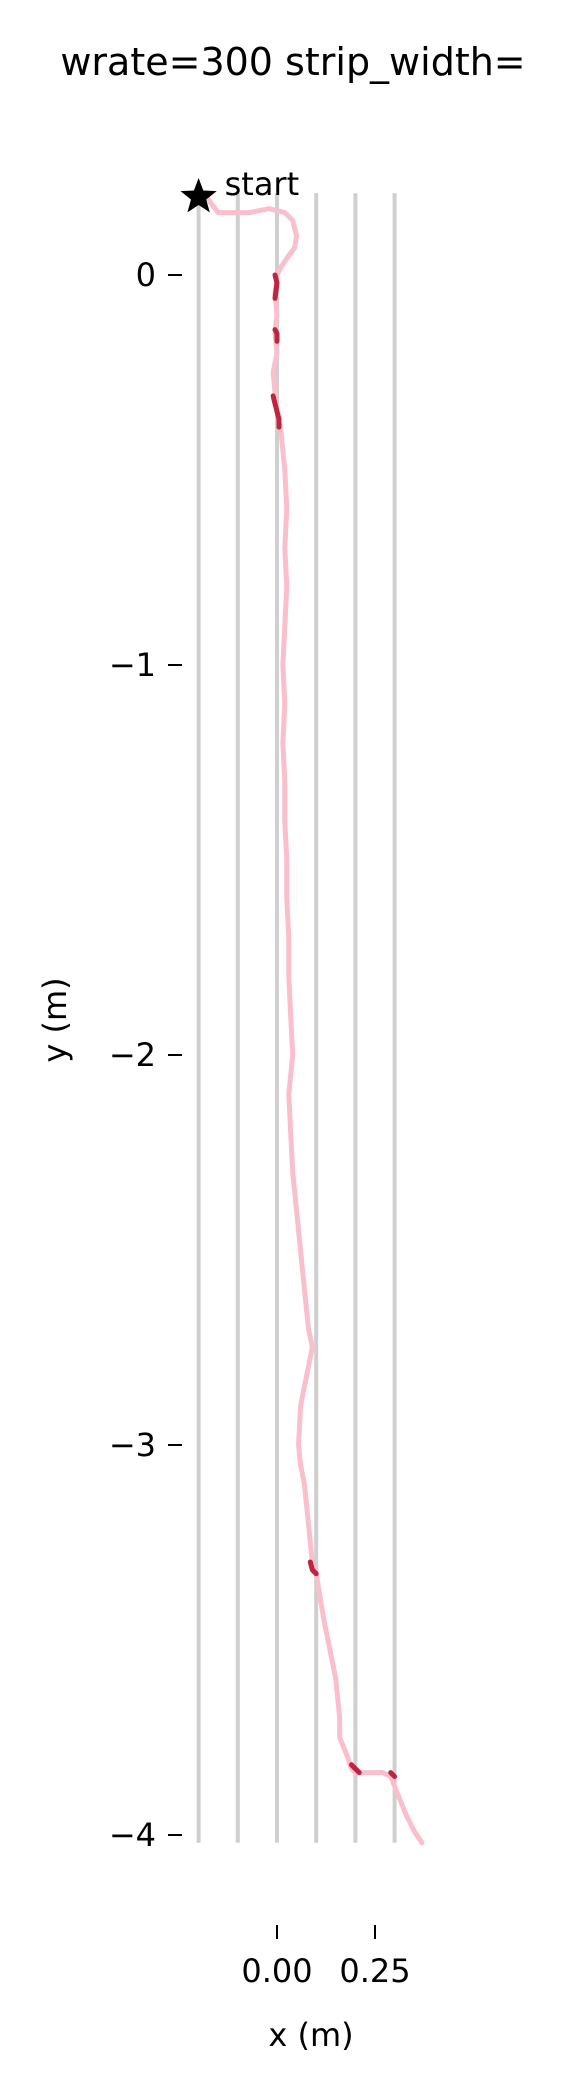 Image resolution: width=586 pixels, height=2100 pixels. I want to click on y-axis: 0 −1 −2 −3 −4, so click(145, 1055).